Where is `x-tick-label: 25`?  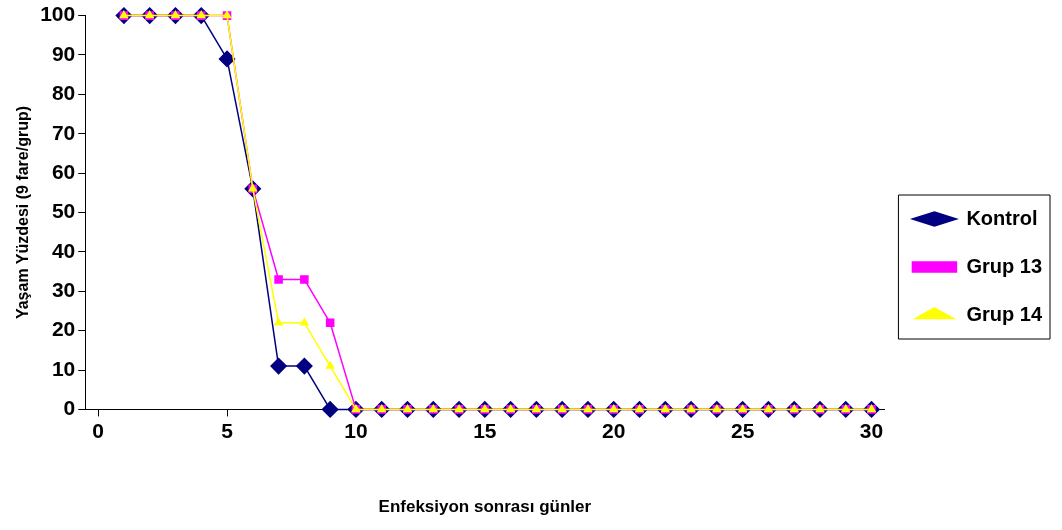 x-tick-label: 25 is located at coordinates (742, 430).